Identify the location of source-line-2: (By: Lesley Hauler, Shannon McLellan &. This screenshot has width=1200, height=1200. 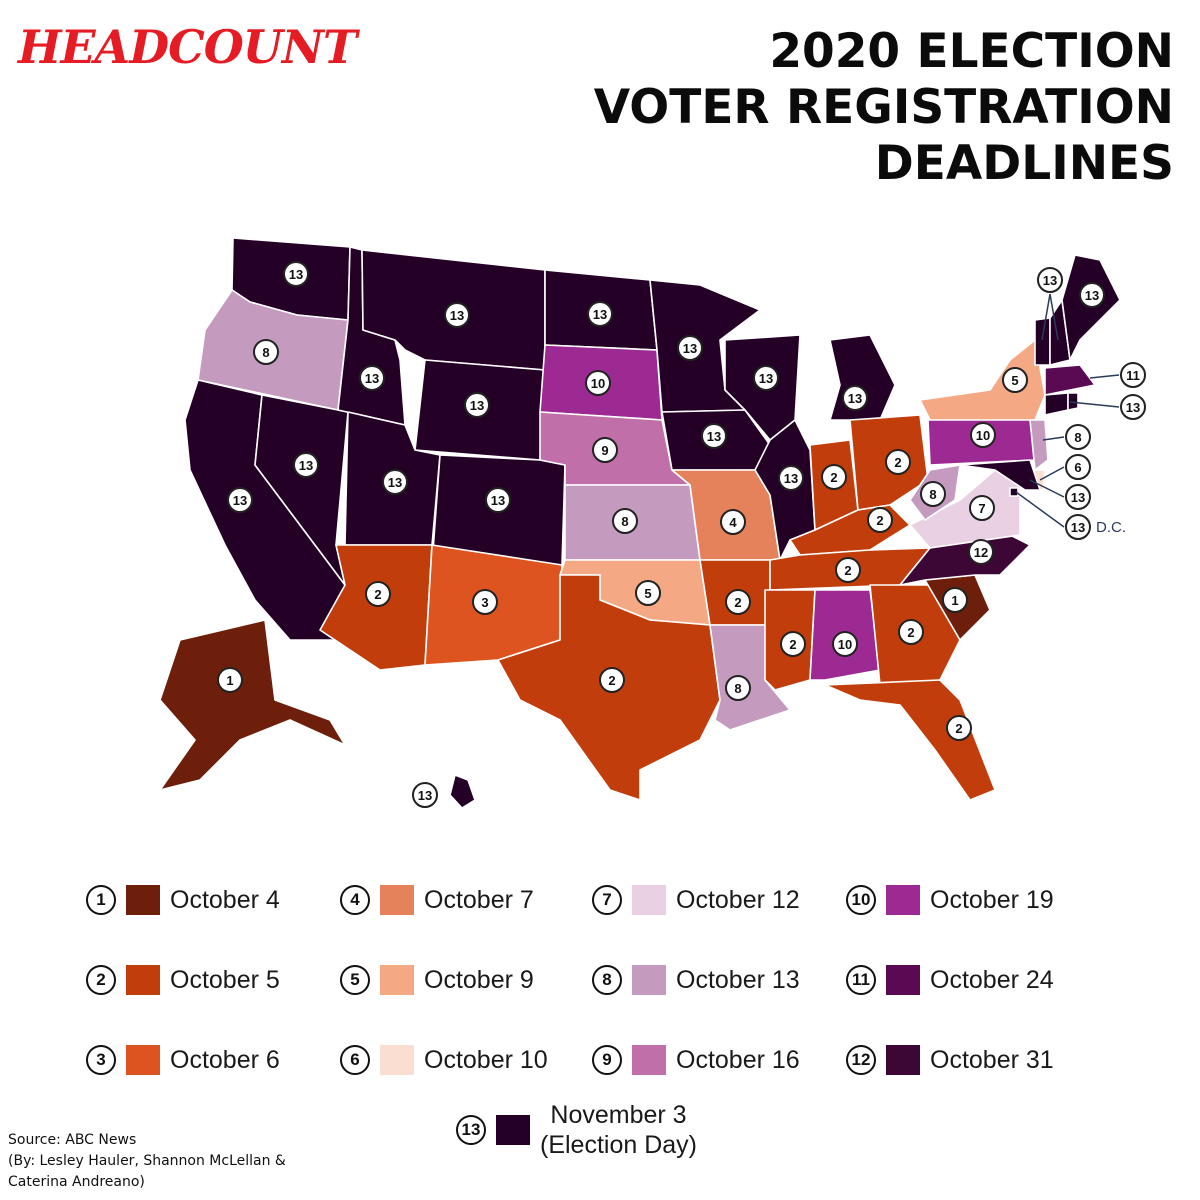
(147, 1161).